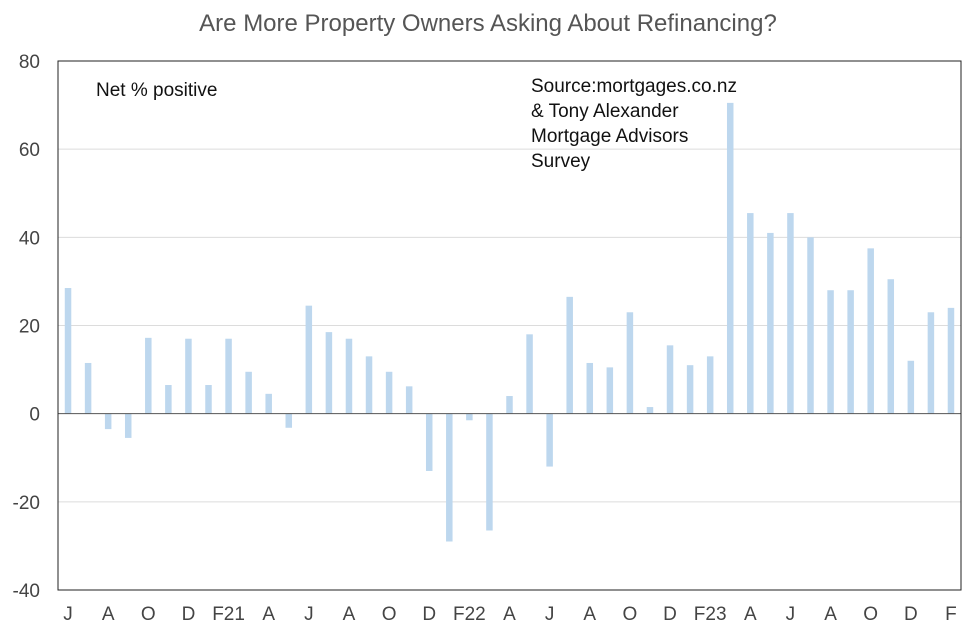  Describe the element at coordinates (29, 238) in the screenshot. I see `y-tick-label: 40` at that location.